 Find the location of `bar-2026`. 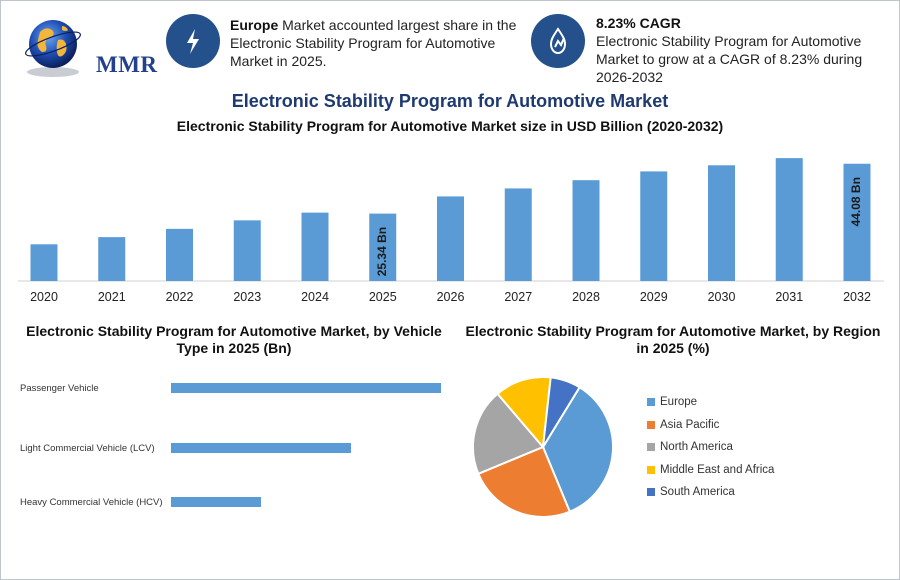

bar-2026 is located at coordinates (450, 238).